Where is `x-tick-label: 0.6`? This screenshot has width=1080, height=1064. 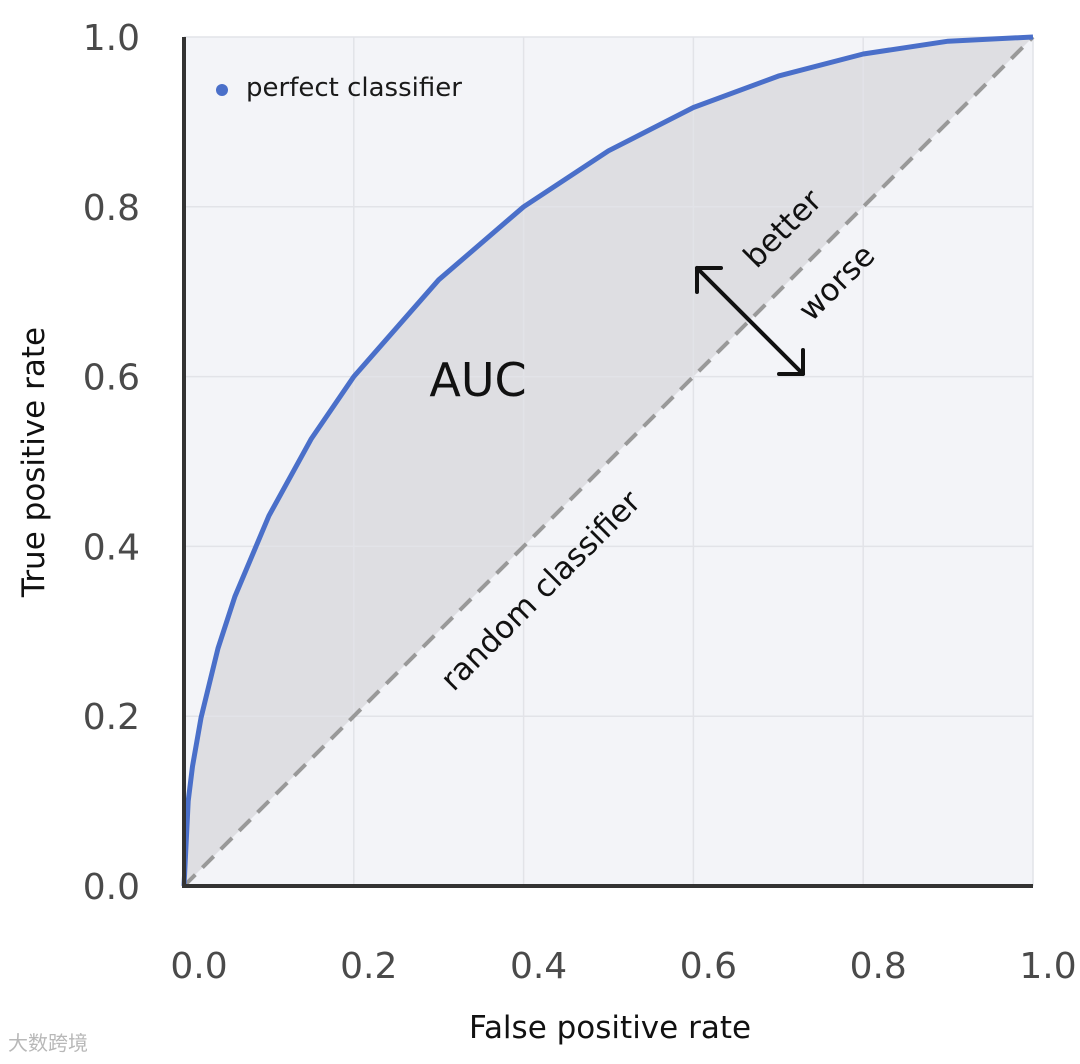
x-tick-label: 0.6 is located at coordinates (708, 966).